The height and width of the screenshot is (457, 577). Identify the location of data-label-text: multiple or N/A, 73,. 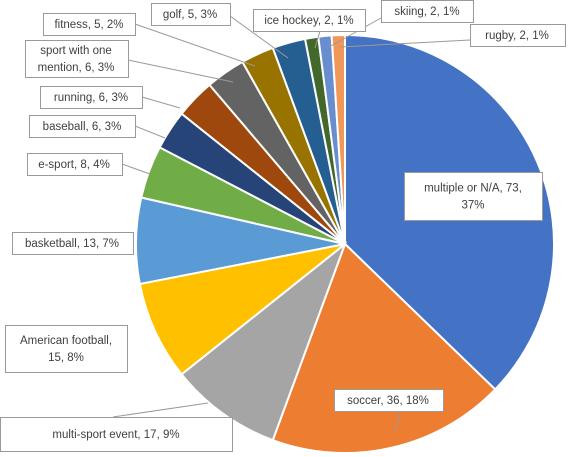
(473, 189).